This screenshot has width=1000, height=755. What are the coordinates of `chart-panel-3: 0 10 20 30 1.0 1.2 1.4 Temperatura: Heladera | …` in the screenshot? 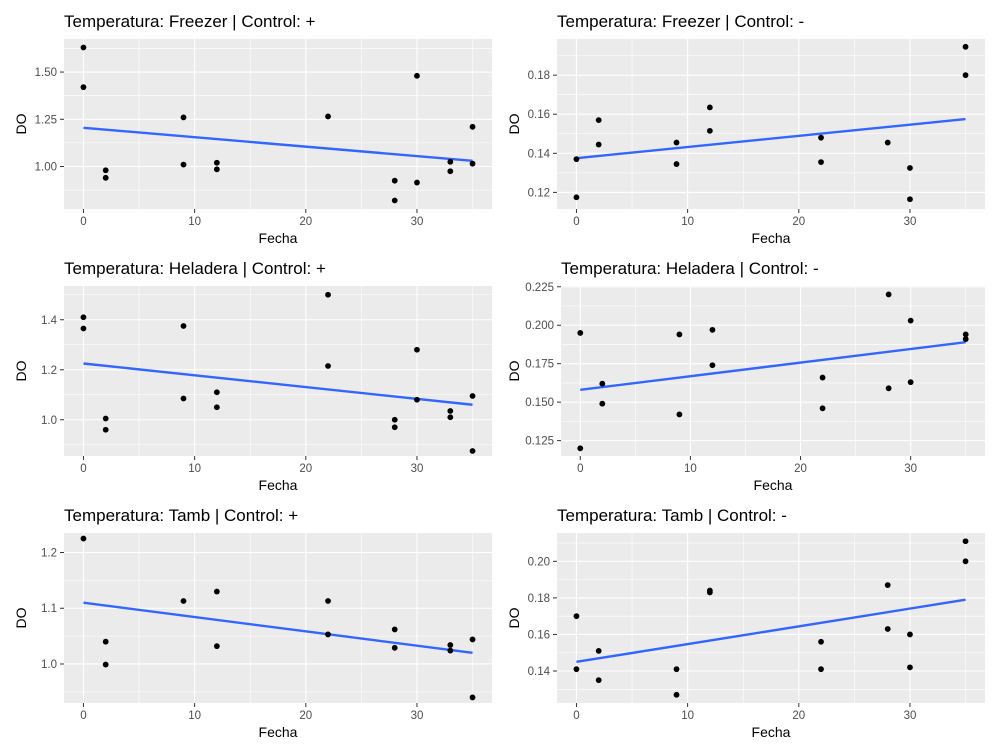 It's located at (252, 376).